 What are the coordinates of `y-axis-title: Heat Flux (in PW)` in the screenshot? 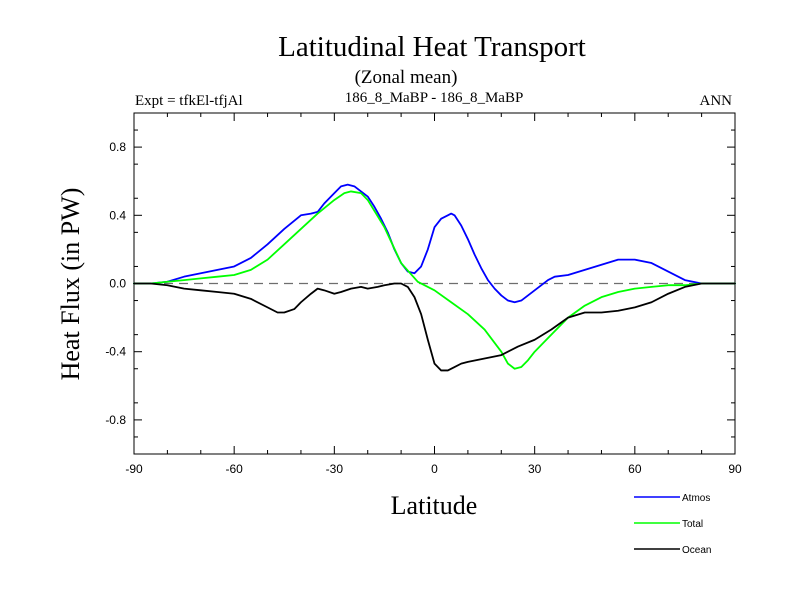 It's located at (70, 284).